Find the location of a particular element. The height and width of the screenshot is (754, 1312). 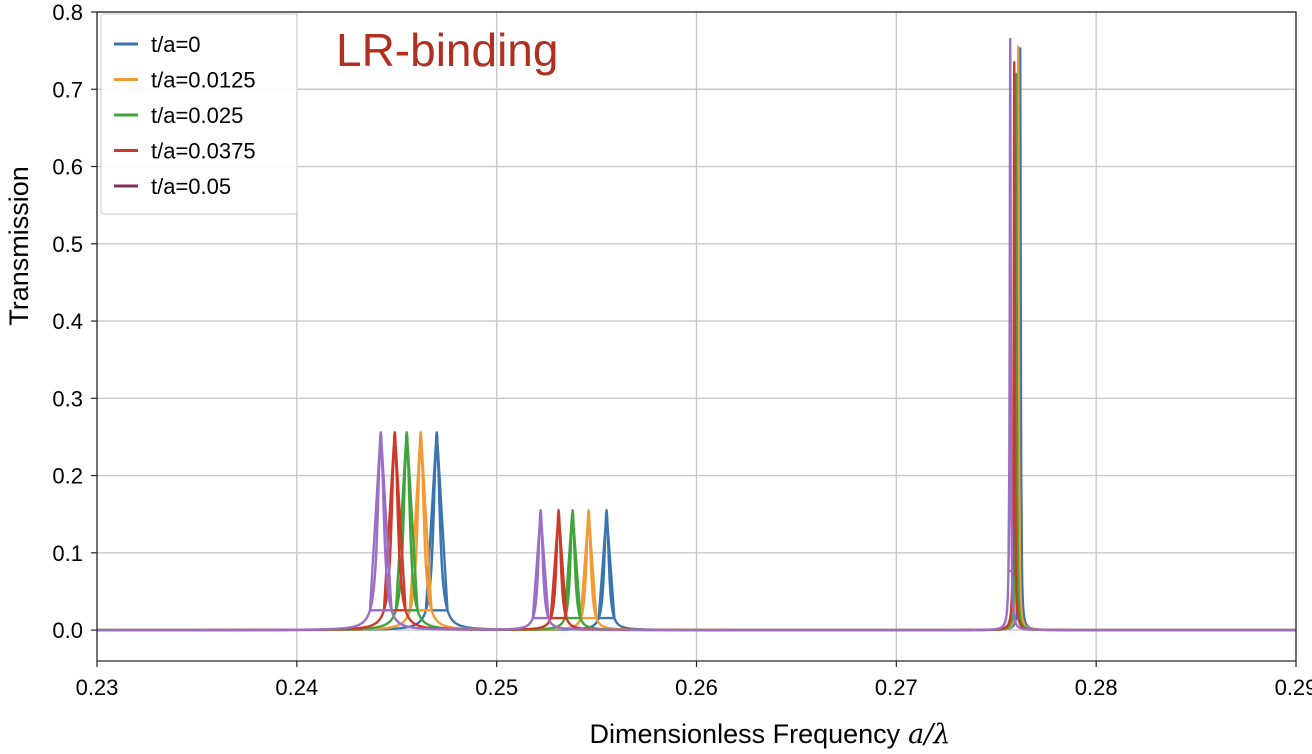

x-tick-label: 0.29 is located at coordinates (1293, 687).